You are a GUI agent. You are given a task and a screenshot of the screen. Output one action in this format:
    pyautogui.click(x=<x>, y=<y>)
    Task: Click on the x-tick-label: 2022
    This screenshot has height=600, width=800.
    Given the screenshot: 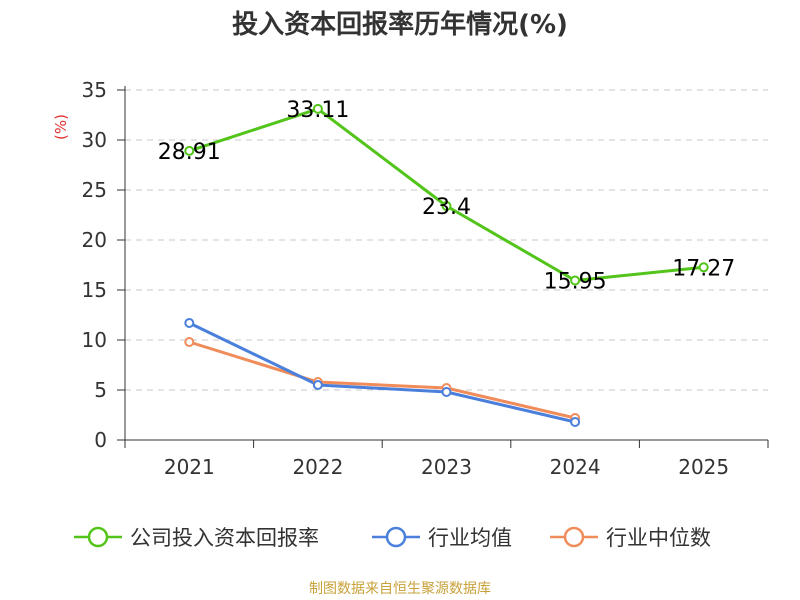 What is the action you would take?
    pyautogui.click(x=317, y=467)
    